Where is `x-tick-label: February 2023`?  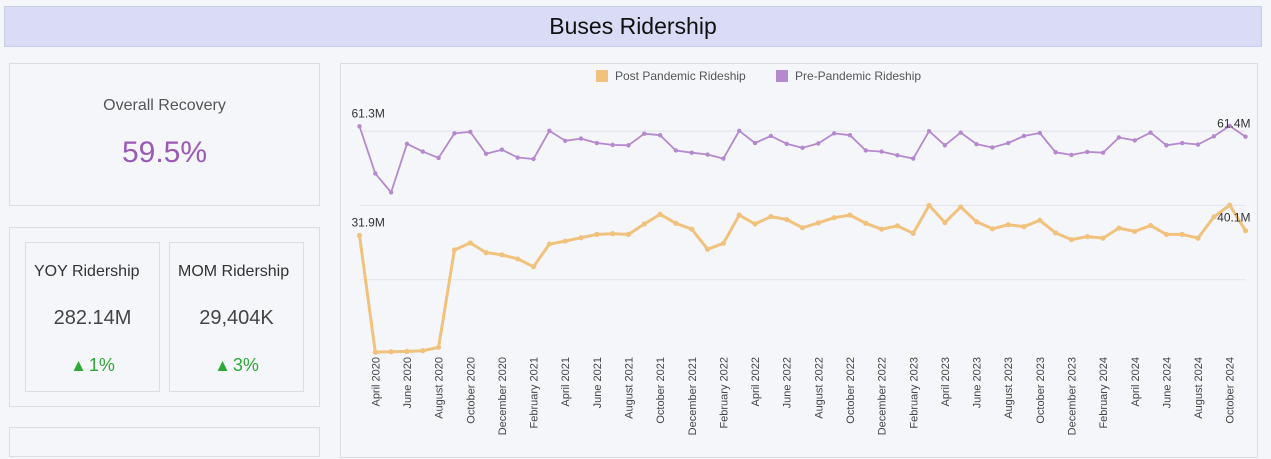 x-tick-label: February 2023 is located at coordinates (914, 393).